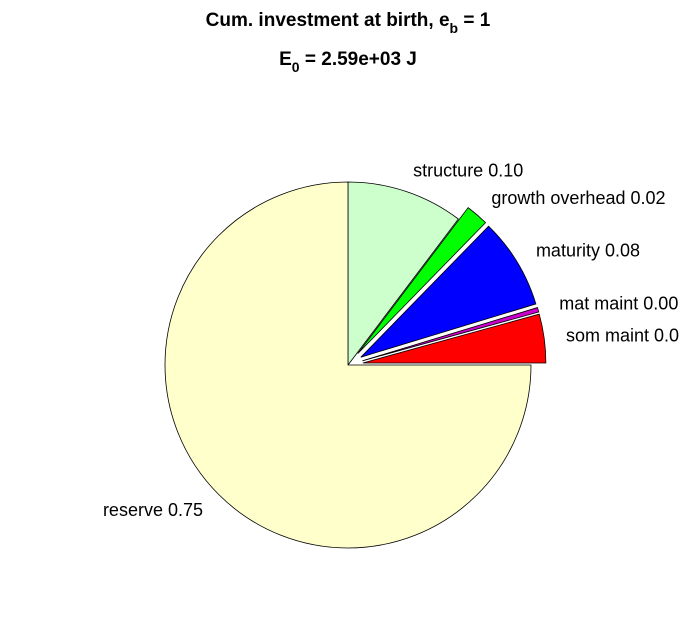 Image resolution: width=696 pixels, height=618 pixels. Describe the element at coordinates (448, 171) in the screenshot. I see `slice-name: structure` at that location.